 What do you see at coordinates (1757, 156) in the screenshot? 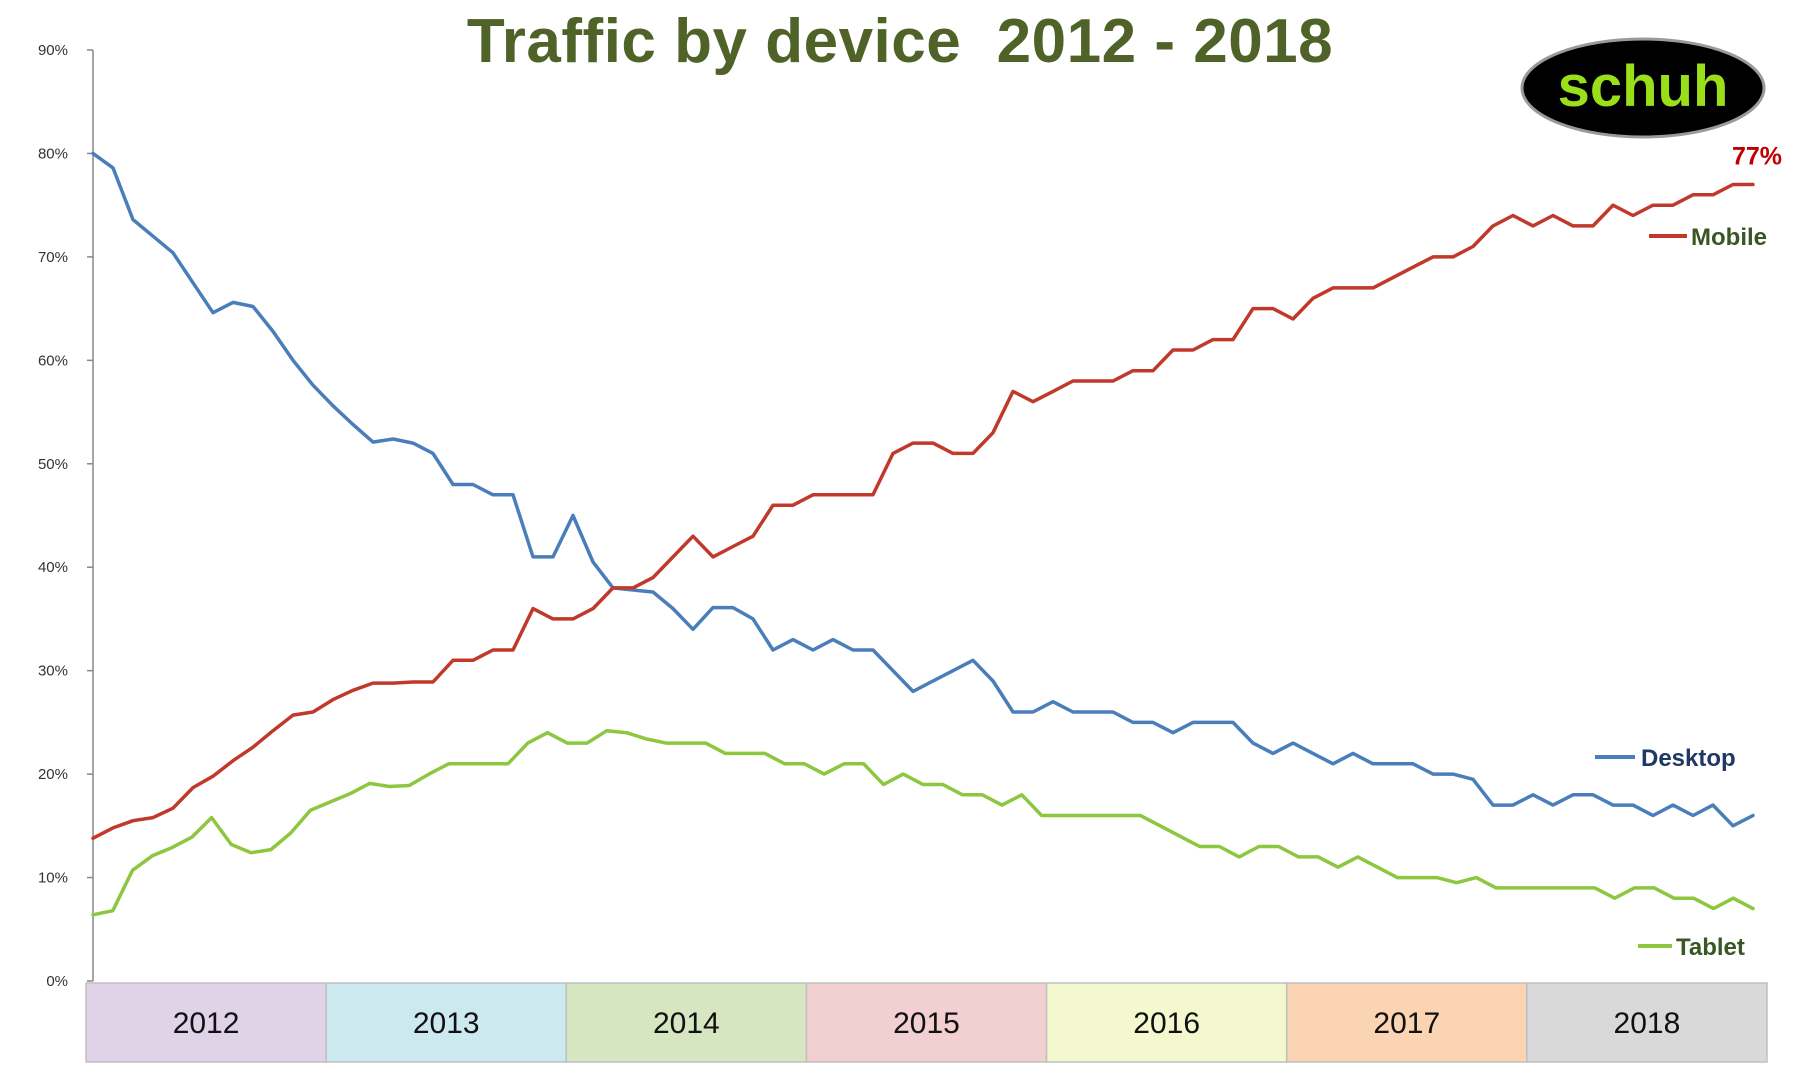
I see `mobile-end-value-label: 77%` at bounding box center [1757, 156].